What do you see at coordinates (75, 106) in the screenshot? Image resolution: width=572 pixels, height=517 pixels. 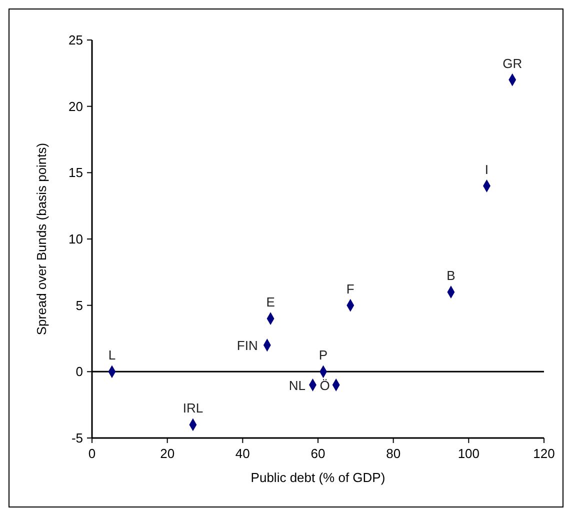 I see `y-tick-label: 20` at bounding box center [75, 106].